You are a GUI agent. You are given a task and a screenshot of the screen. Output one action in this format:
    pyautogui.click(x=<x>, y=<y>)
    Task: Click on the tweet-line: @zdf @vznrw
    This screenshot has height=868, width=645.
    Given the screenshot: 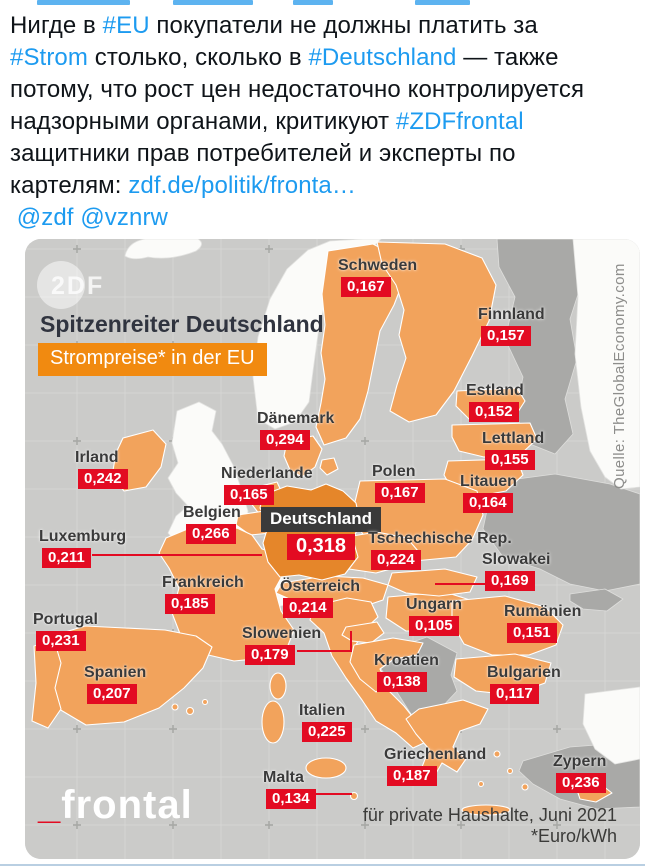 What is the action you would take?
    pyautogui.click(x=321, y=218)
    